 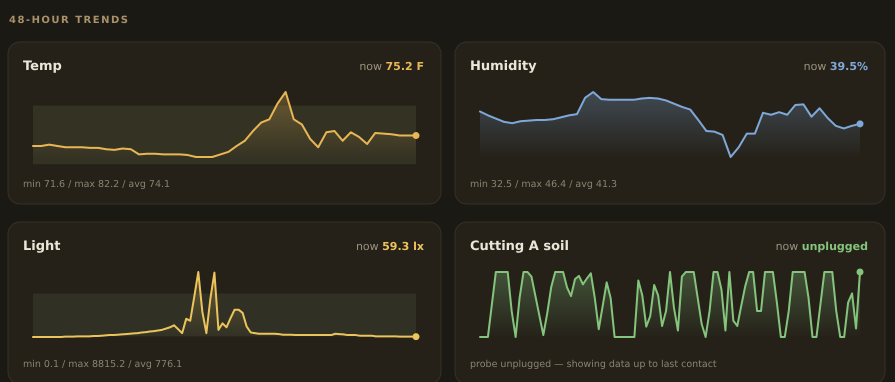 What do you see at coordinates (504, 66) in the screenshot?
I see `chart-title: Humidity` at bounding box center [504, 66].